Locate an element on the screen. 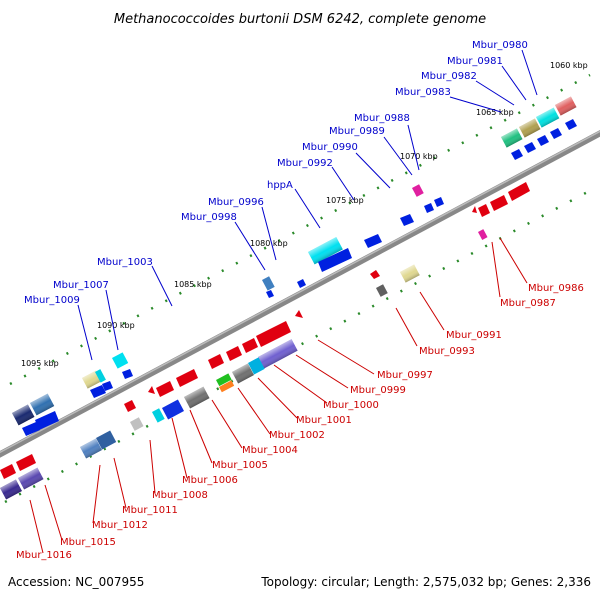 The image size is (600, 600). gene-label: Mbur_1007 is located at coordinates (81, 285).